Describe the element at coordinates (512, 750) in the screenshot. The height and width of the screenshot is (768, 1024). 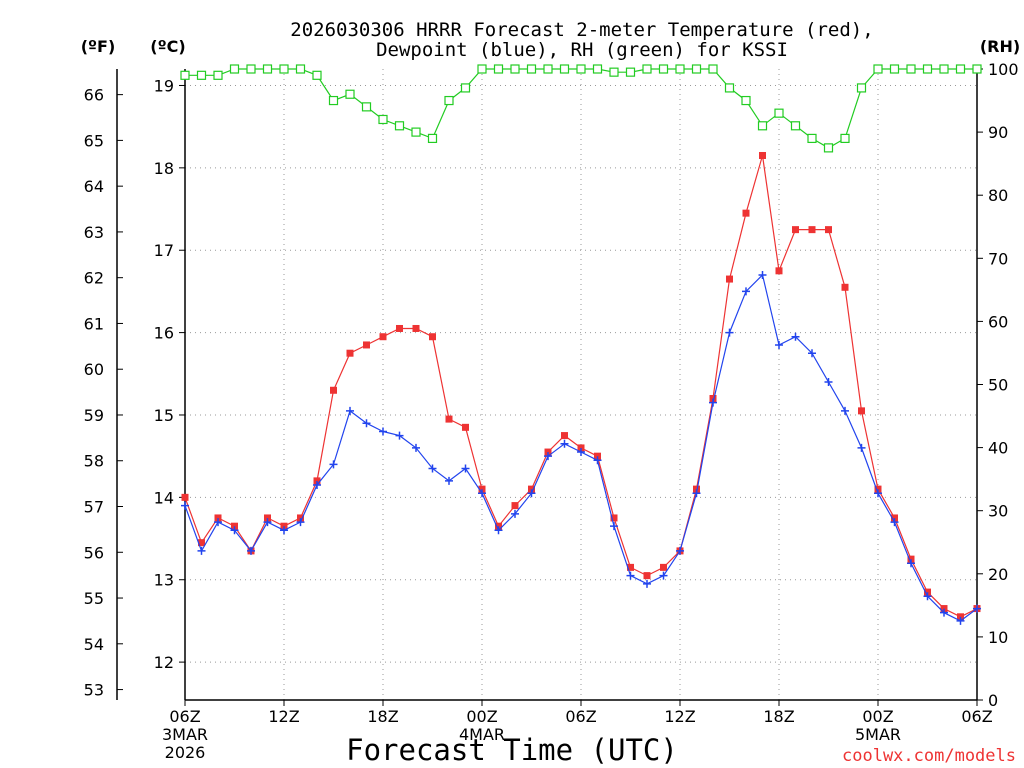
I see `x-axis-label: Forecast Time (UTC)` at that location.